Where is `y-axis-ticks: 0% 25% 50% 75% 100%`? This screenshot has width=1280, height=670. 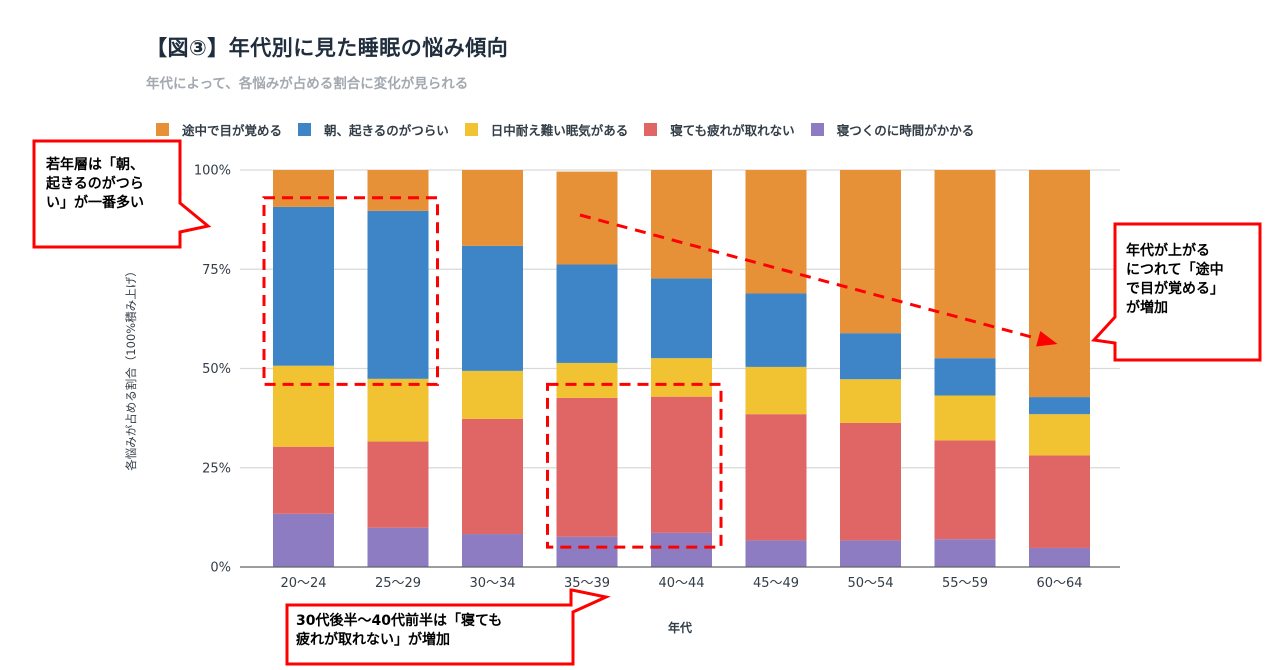 y-axis-ticks: 0% 25% 50% 75% 100% is located at coordinates (212, 370).